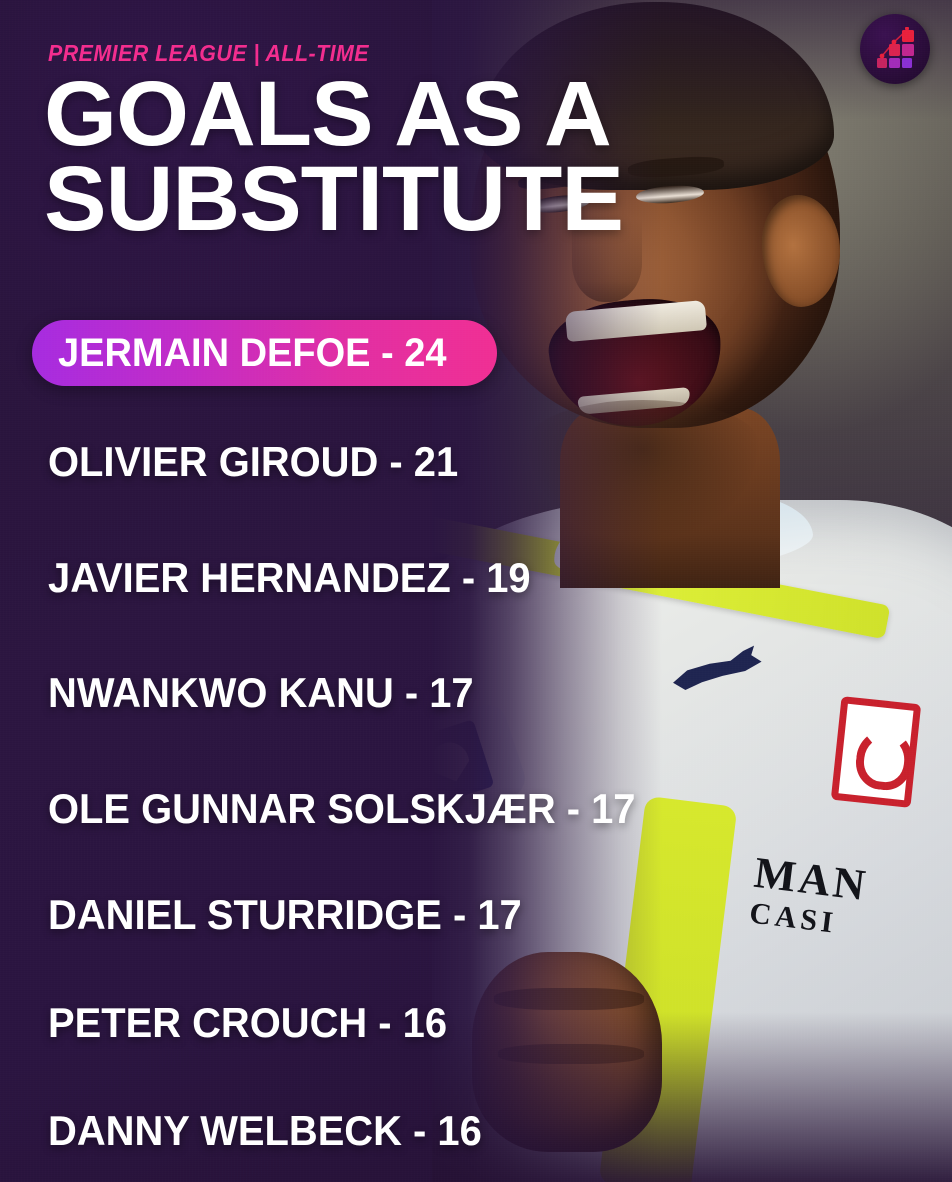 This screenshot has width=952, height=1182. I want to click on rank-row-8: DANNY WELBECK - 16, so click(265, 1131).